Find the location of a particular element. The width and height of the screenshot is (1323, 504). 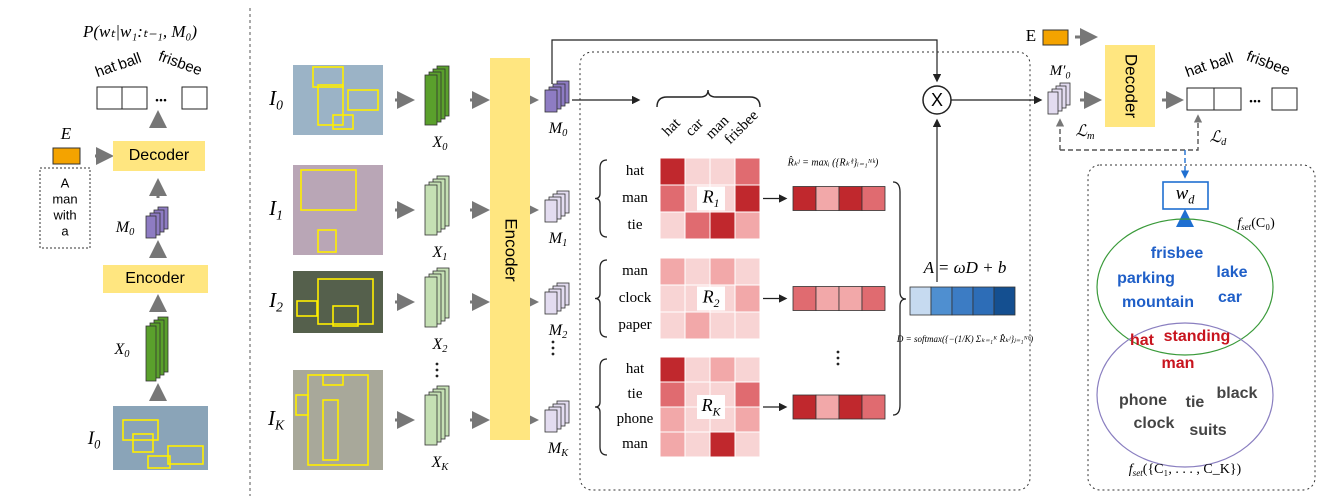

matrix-label: R2 is located at coordinates (711, 298).